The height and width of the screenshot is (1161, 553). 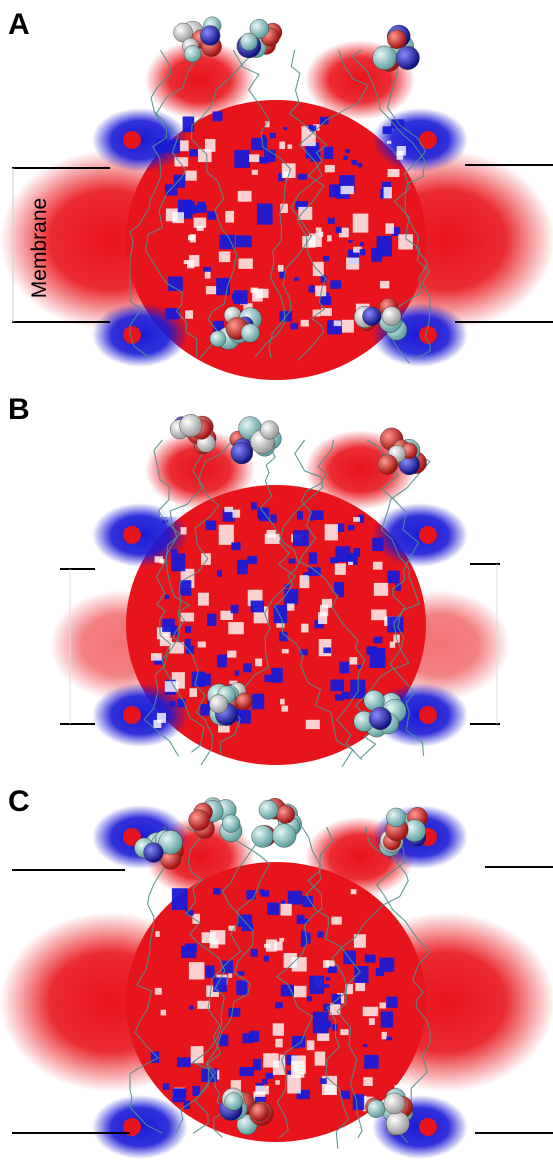 I want to click on backbone-trace, so click(x=287, y=603).